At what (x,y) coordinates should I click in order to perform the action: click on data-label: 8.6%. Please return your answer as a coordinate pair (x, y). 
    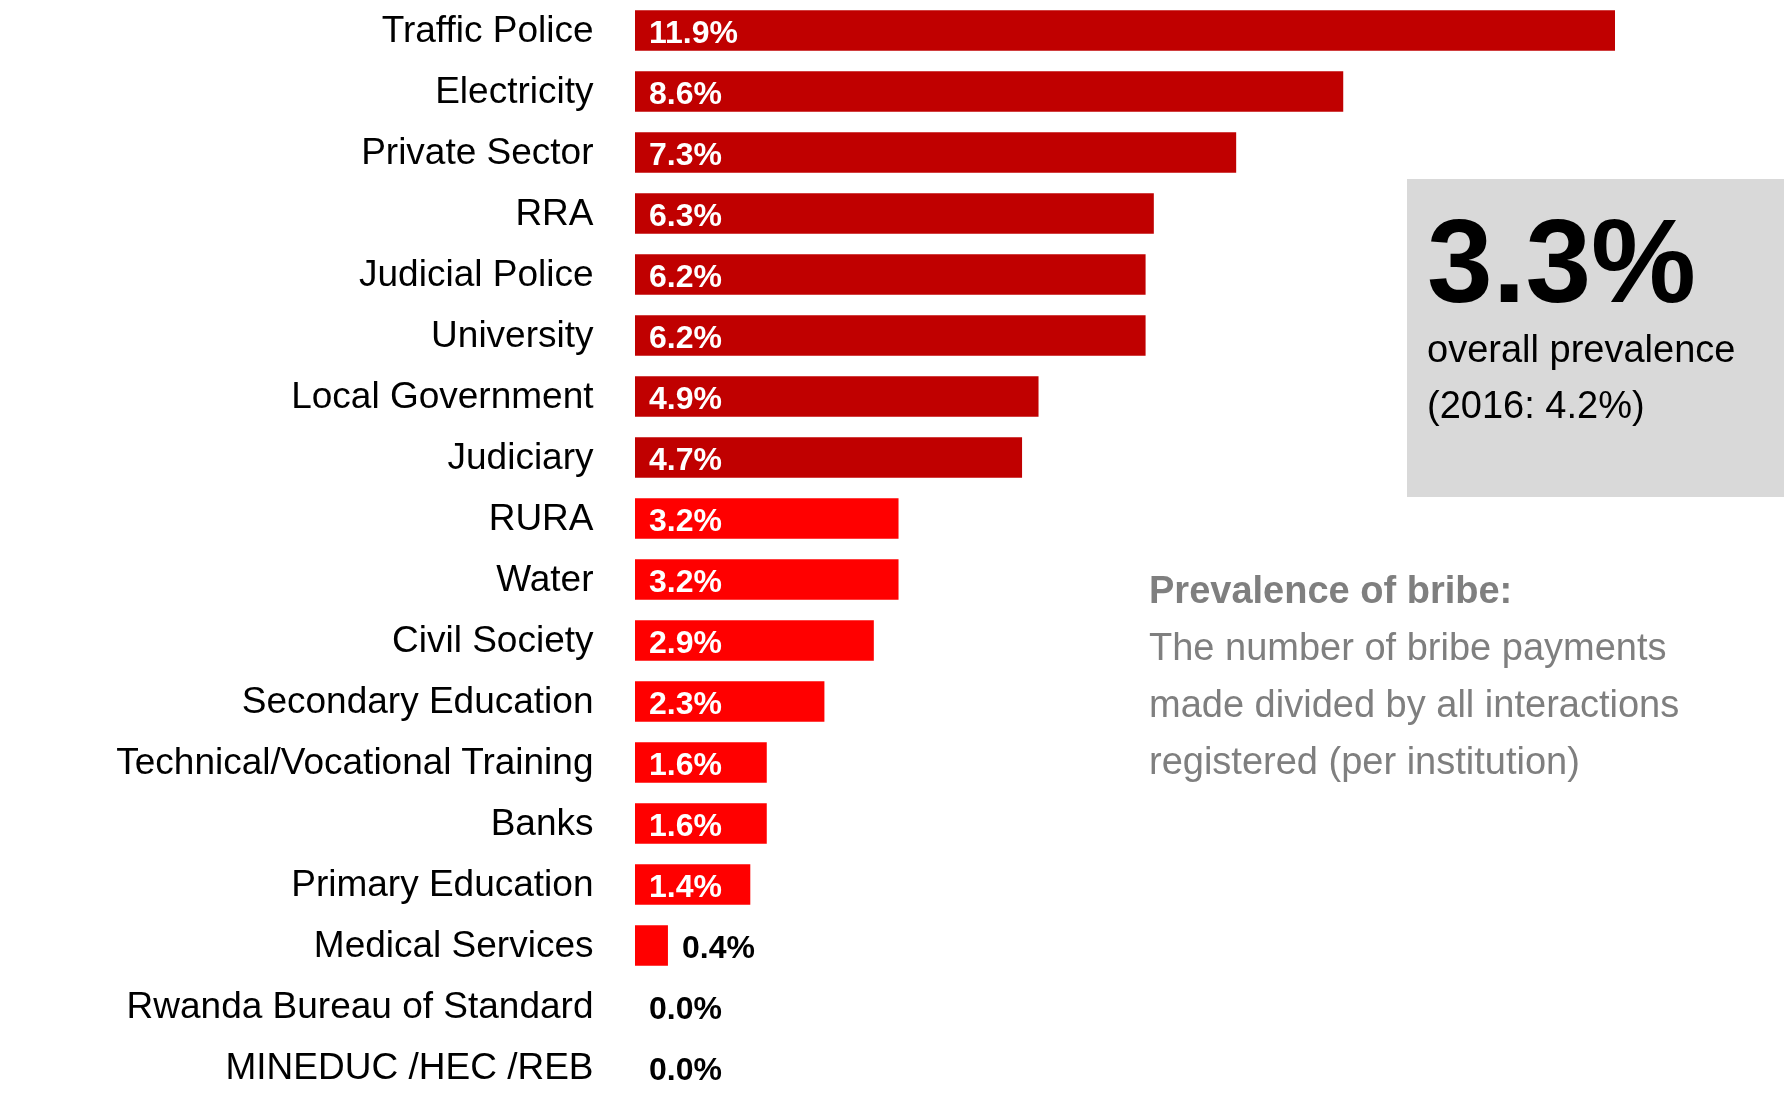
    Looking at the image, I should click on (685, 92).